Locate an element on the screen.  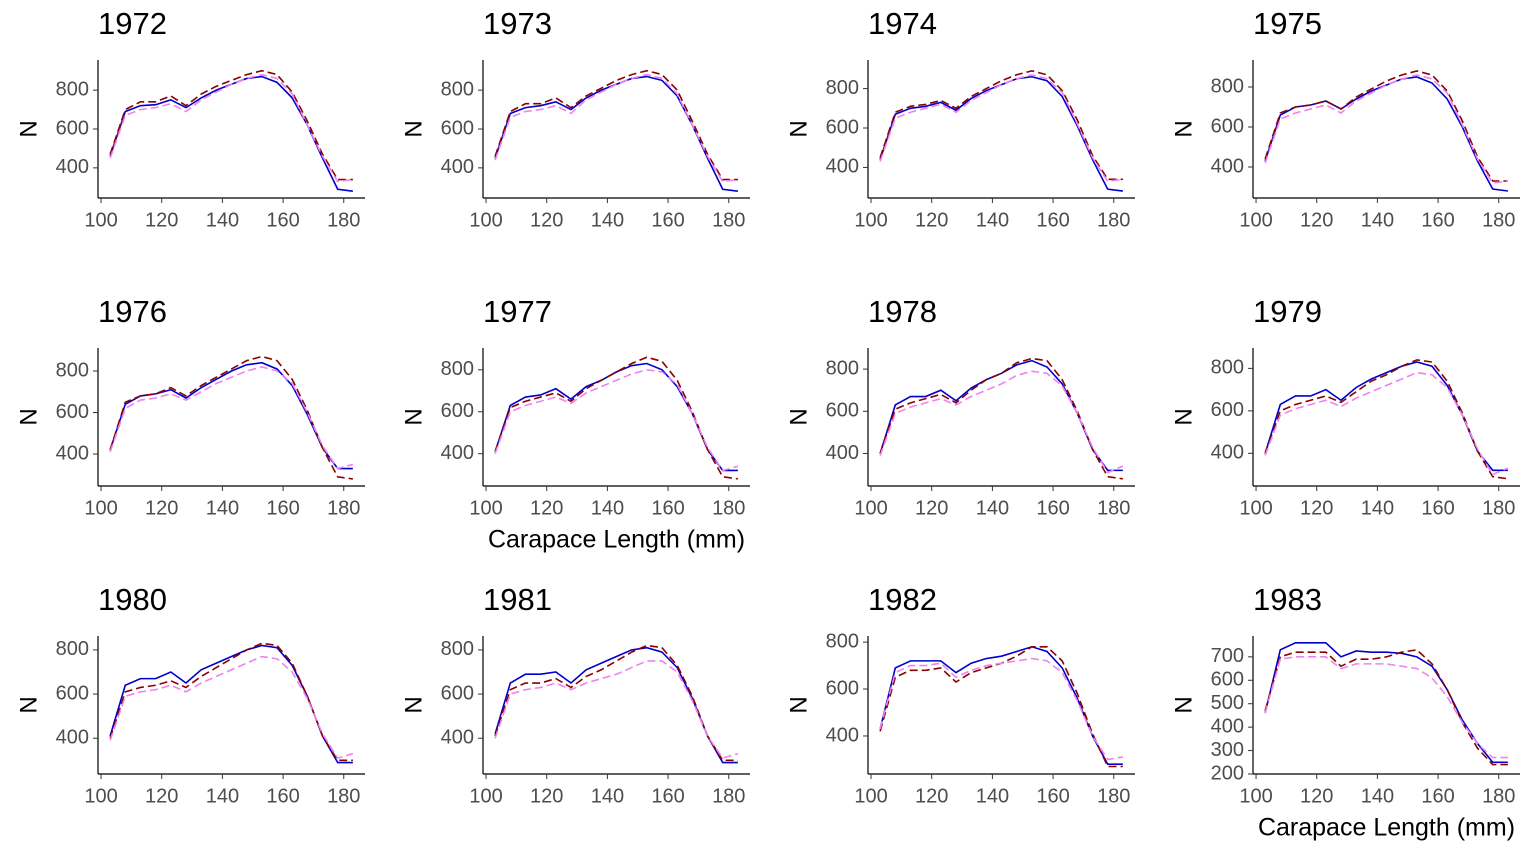
y-tick-label: 300 is located at coordinates (1227, 750).